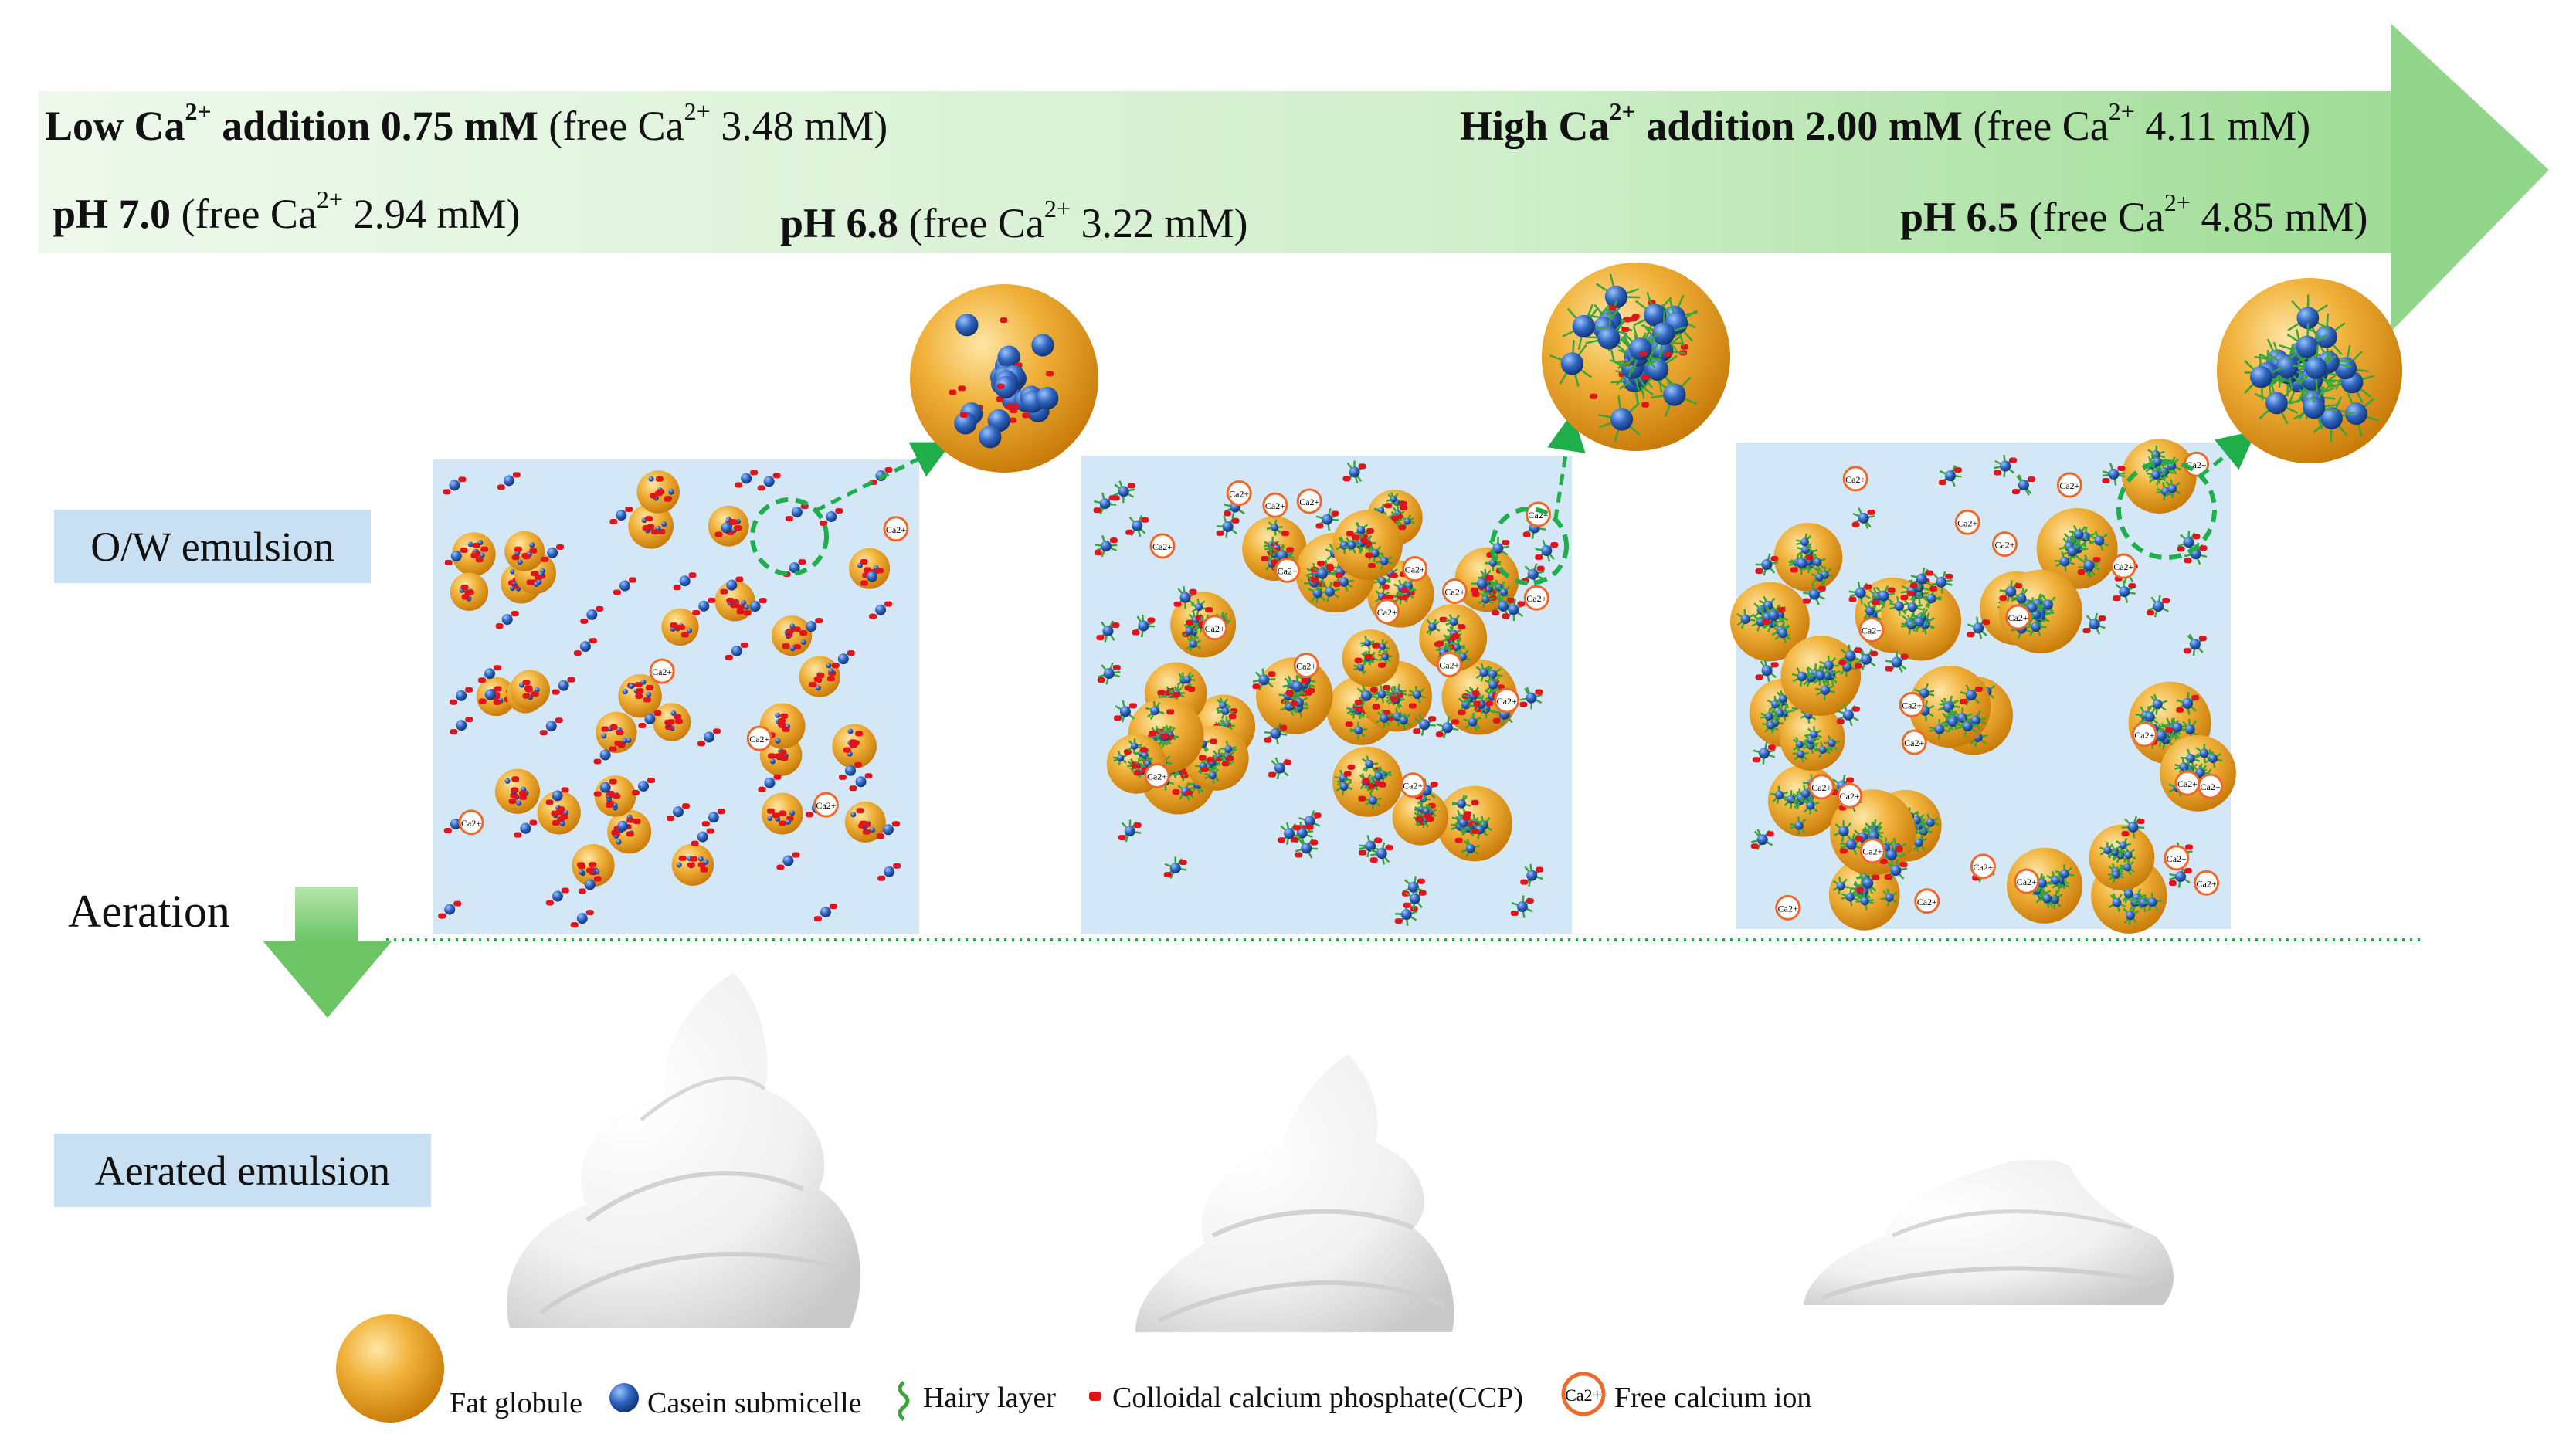 The image size is (2576, 1448). I want to click on ph-7-0-label: pH 7.0 (free Ca2+ 2.94 mM), so click(287, 211).